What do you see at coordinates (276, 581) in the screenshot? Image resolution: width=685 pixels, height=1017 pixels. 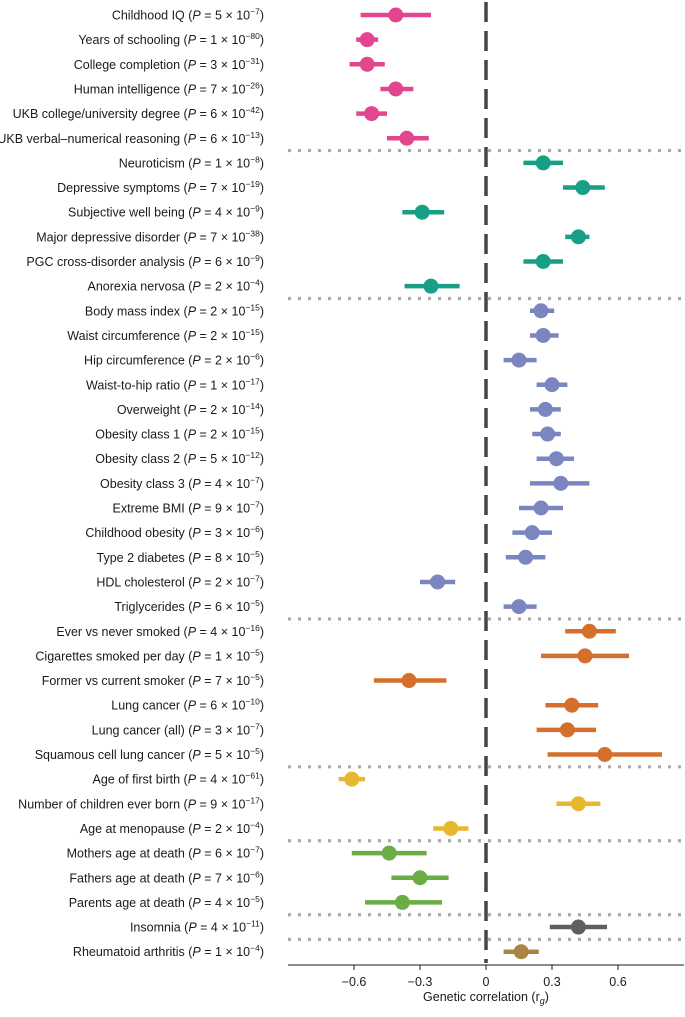 I see `data-row: HDL cholesterol (P = 2 × 10−7)` at bounding box center [276, 581].